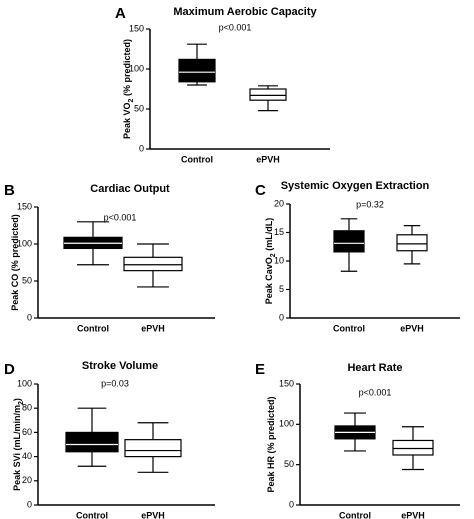 This screenshot has height=519, width=474. What do you see at coordinates (17, 399) in the screenshot?
I see `y-axis-label-rest: )` at bounding box center [17, 399].